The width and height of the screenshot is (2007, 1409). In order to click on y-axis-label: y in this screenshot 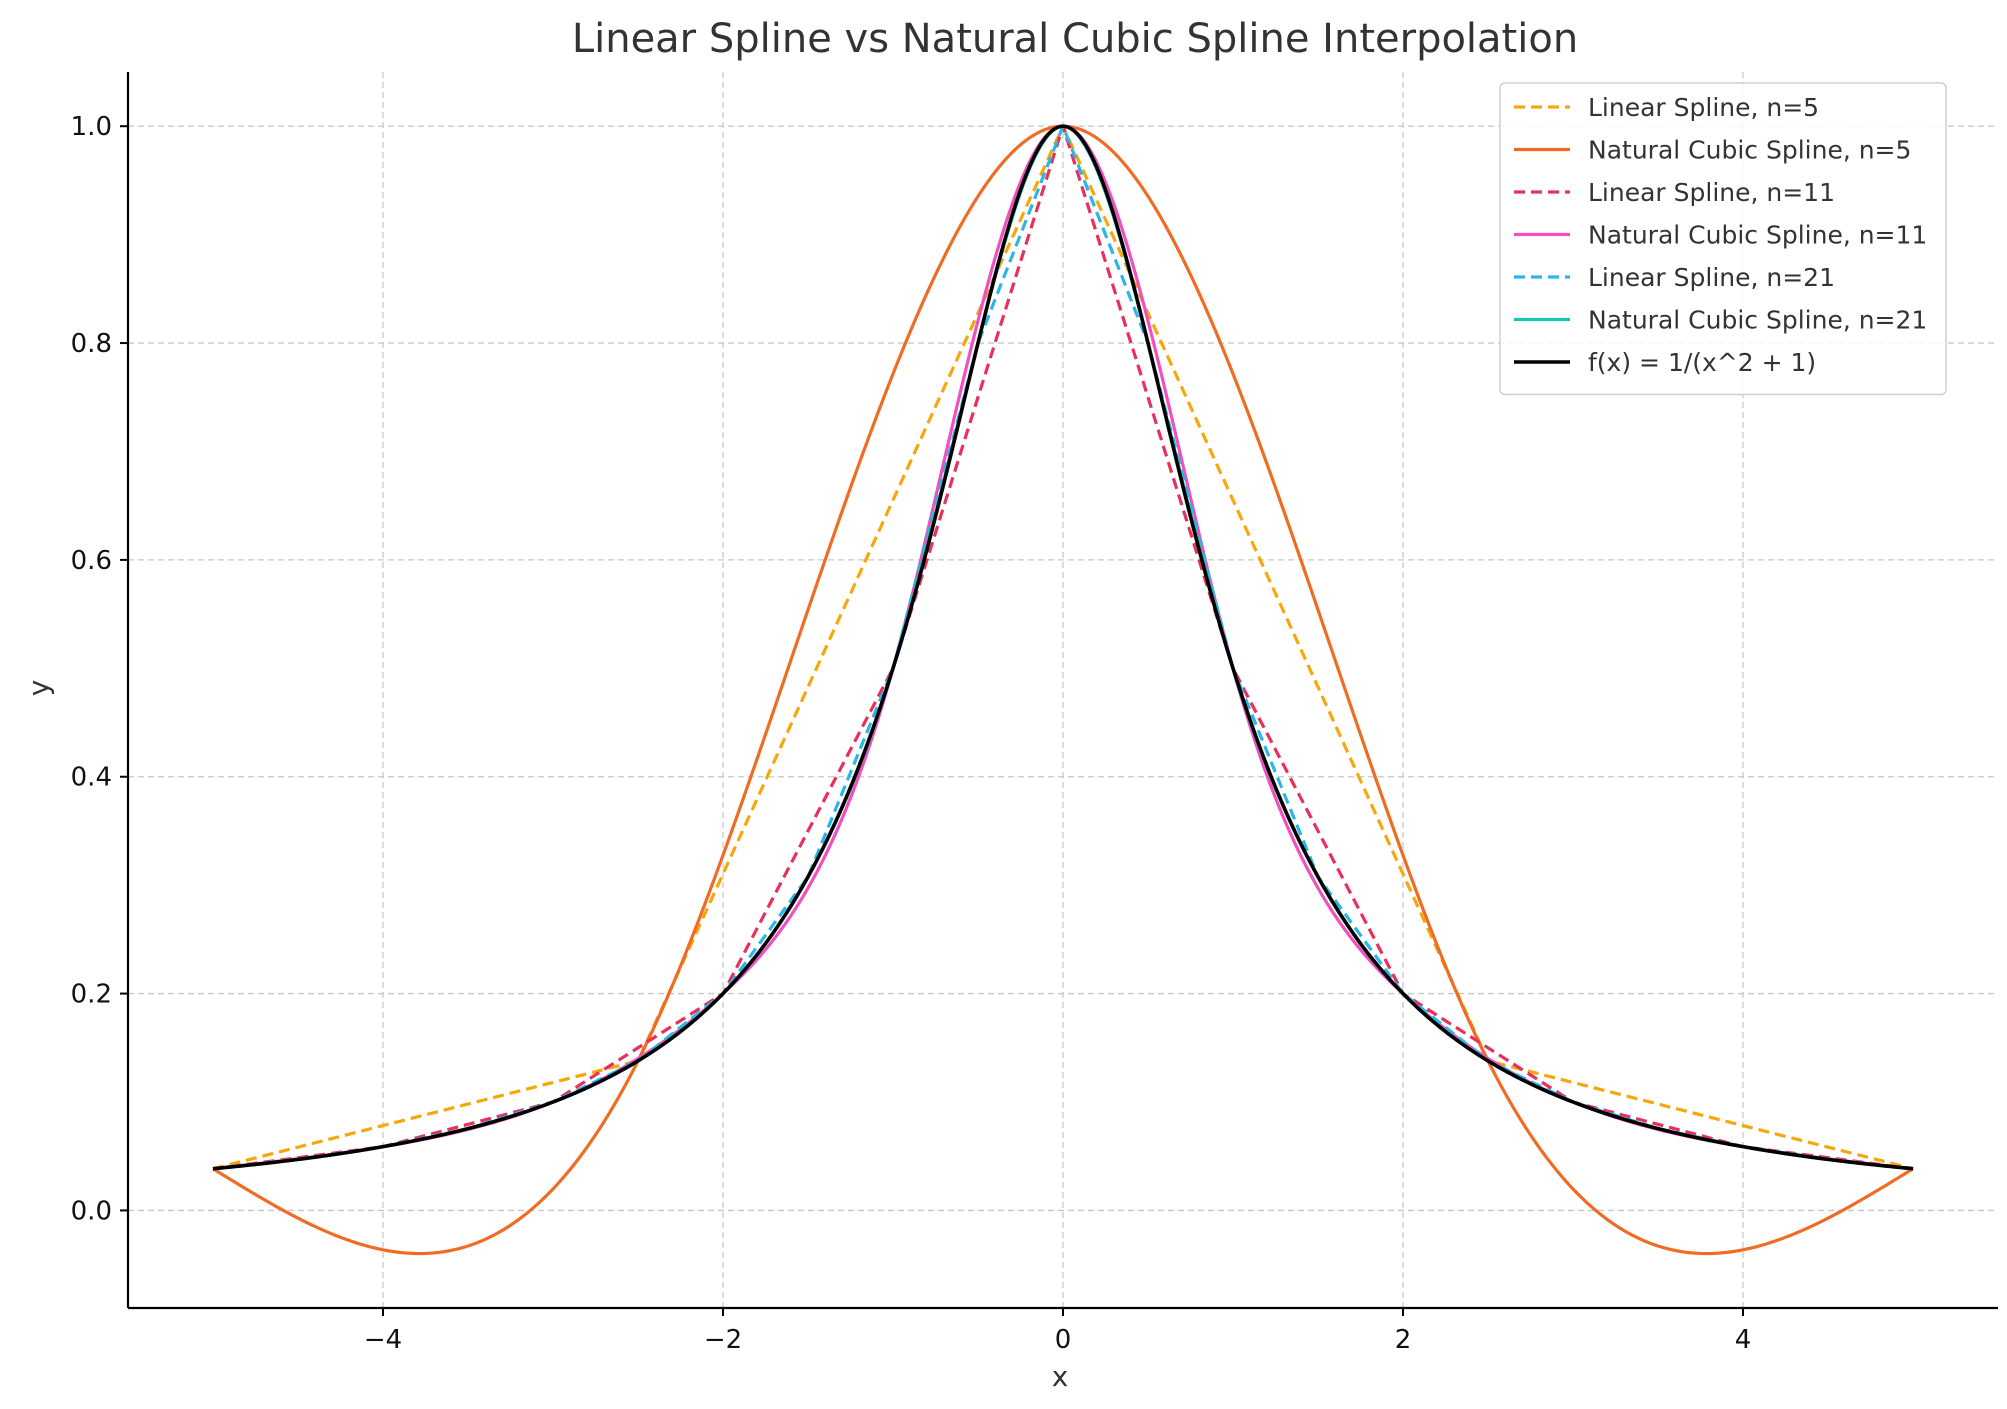, I will do `click(38, 688)`.